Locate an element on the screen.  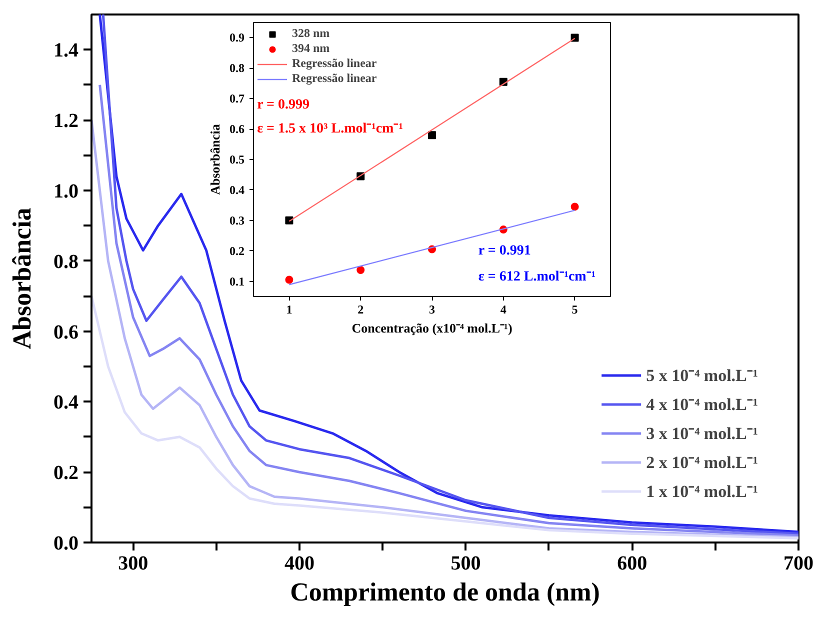
legend-label: 394 nm is located at coordinates (311, 48).